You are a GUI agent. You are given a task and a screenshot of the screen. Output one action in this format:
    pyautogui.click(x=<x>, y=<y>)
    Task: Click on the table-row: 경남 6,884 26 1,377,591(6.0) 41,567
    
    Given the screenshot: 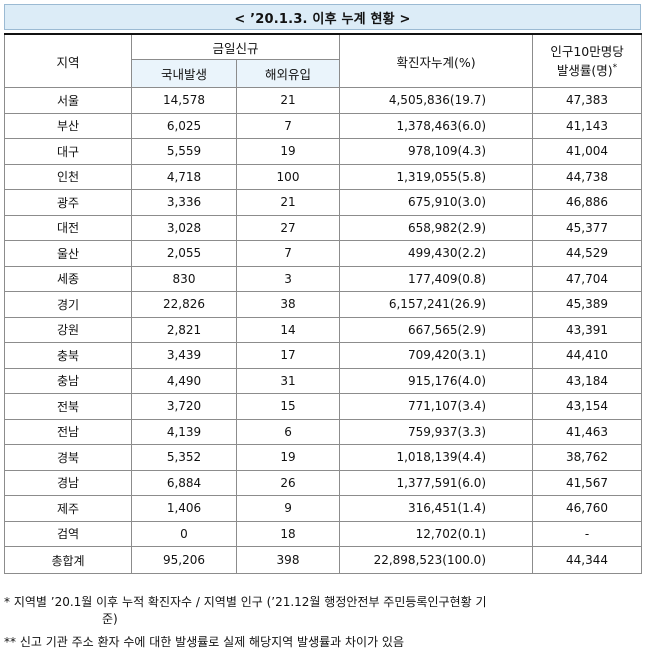 What is the action you would take?
    pyautogui.click(x=323, y=482)
    